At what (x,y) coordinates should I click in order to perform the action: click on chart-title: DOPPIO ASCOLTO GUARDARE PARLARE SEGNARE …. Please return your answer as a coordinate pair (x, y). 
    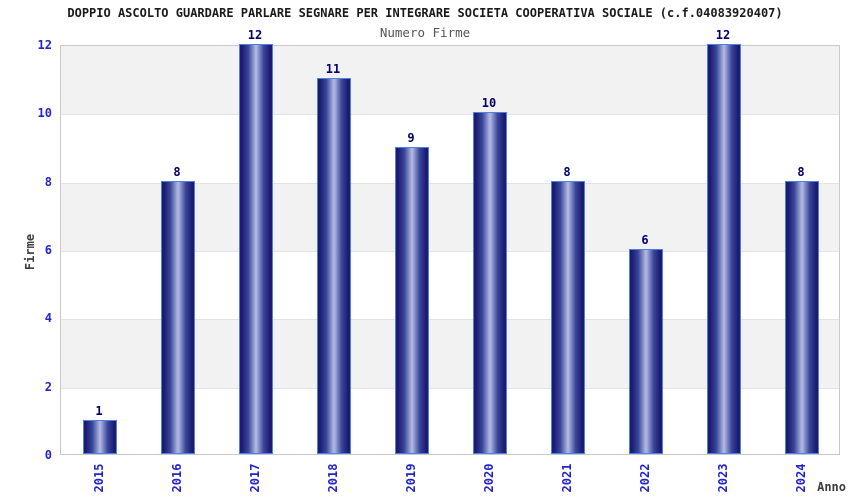
    Looking at the image, I should click on (425, 13).